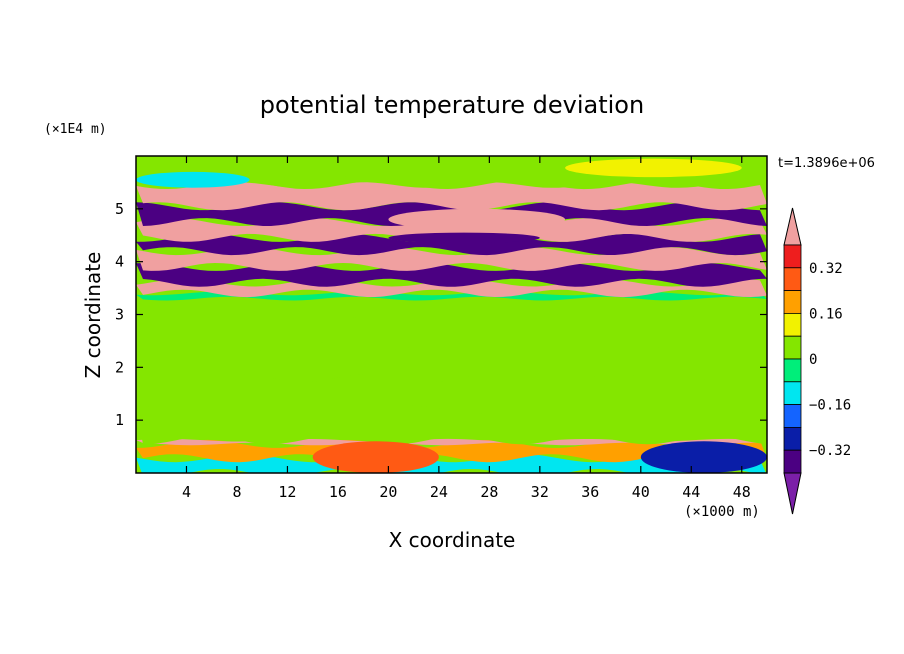 This screenshot has height=654, width=904. I want to click on chart-title: potential temperature deviation, so click(452, 105).